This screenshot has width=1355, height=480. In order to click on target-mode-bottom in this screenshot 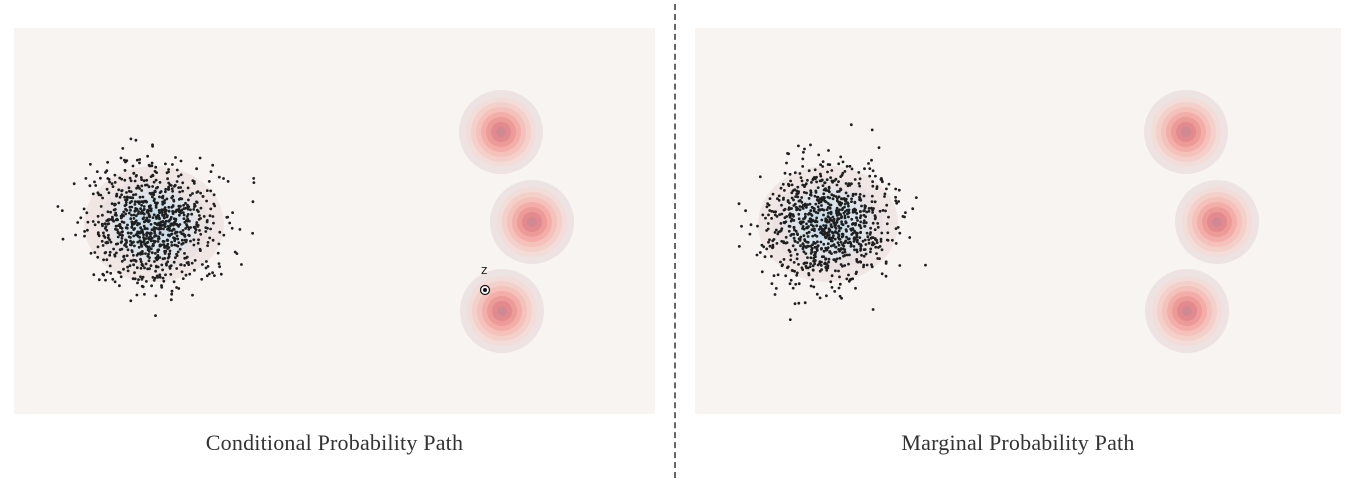, I will do `click(1187, 311)`.